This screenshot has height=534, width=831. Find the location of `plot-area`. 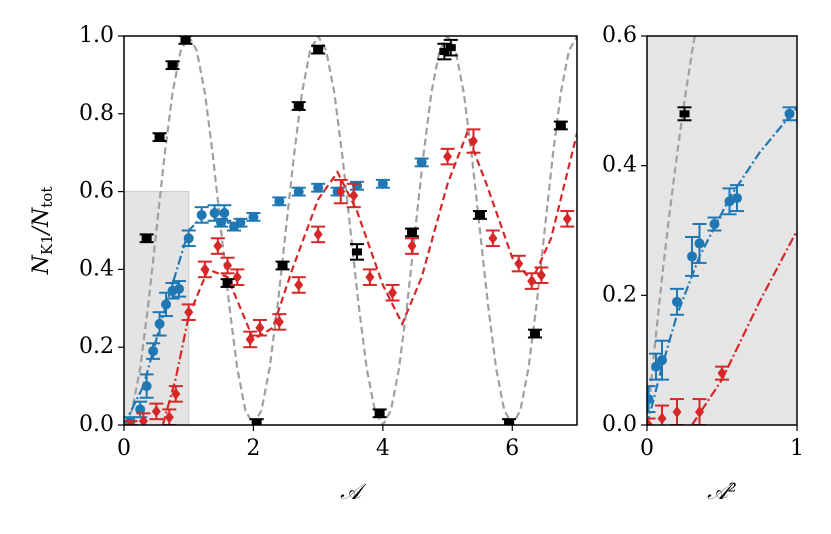

plot-area is located at coordinates (722, 230).